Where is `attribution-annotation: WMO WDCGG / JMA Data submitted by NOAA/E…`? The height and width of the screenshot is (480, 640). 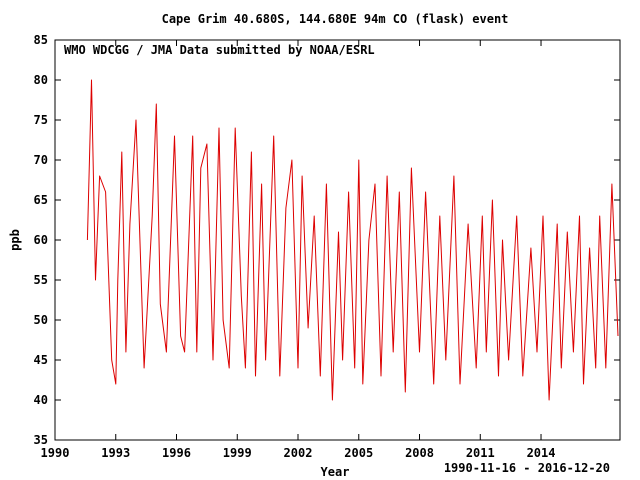
attribution-annotation: WMO WDCGG / JMA Data submitted by NOAA/E… is located at coordinates (219, 50).